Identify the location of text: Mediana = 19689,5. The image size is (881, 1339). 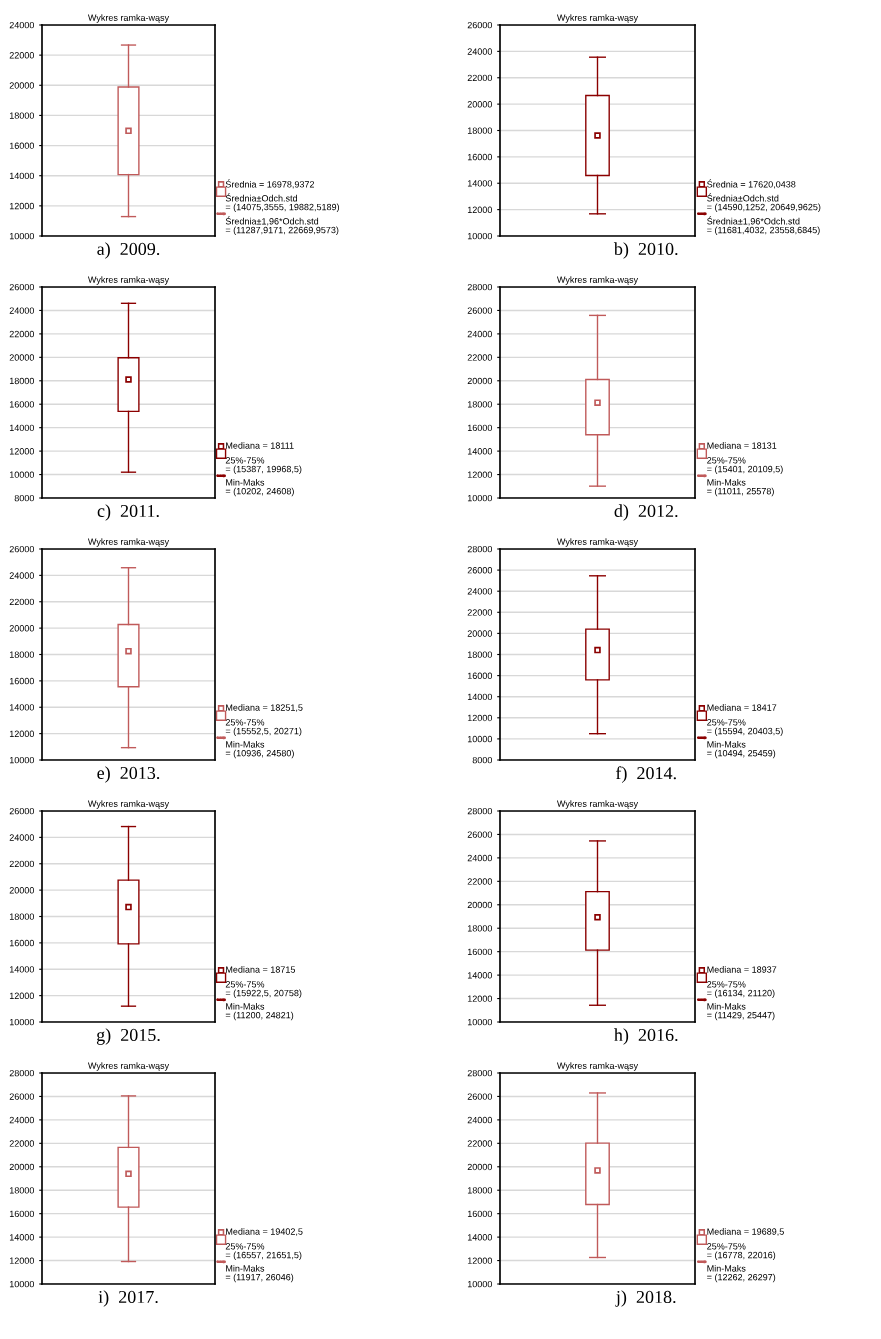
(745, 1232).